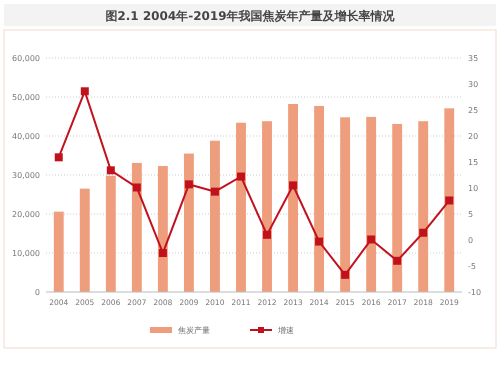 Image resolution: width=500 pixels, height=371 pixels. What do you see at coordinates (473, 188) in the screenshot?
I see `y2-tick-label: 10` at bounding box center [473, 188].